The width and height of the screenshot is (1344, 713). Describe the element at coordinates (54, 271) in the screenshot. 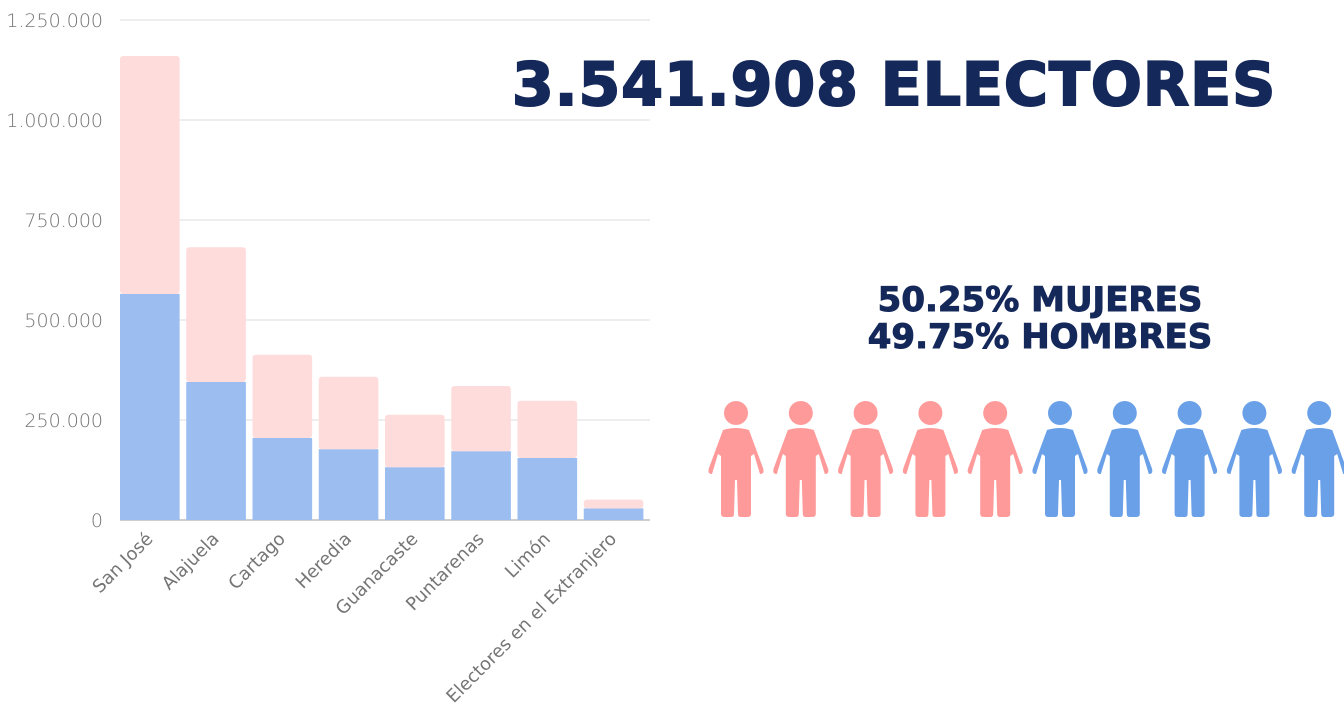

I see `y-axis-ticks: 0 250.000 500.000 750.000 1.000.000 1.250.000` at that location.